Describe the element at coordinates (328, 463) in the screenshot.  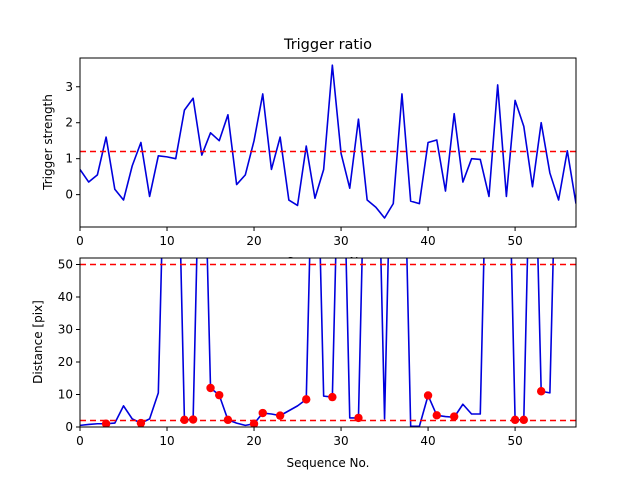
I see `x-axis-label: Sequence No.` at that location.